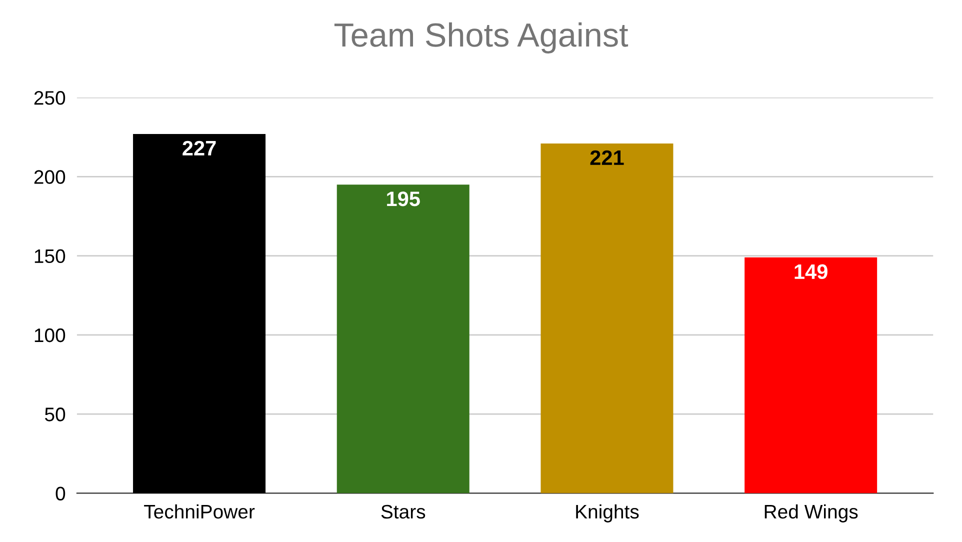 This screenshot has width=962, height=542. I want to click on x-tick-label: TechniPower, so click(199, 511).